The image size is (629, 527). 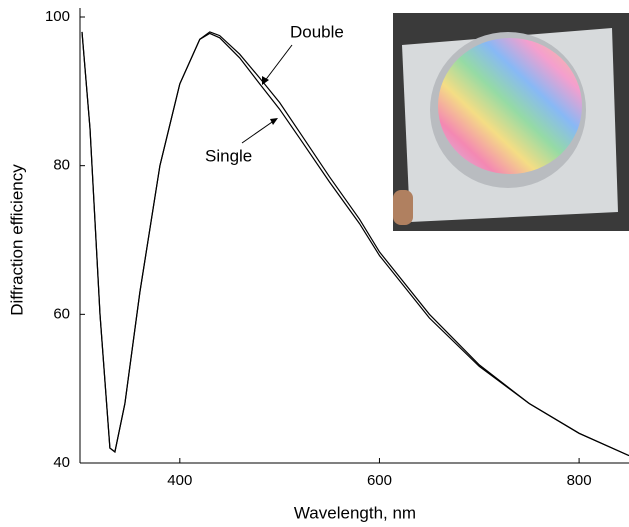 What do you see at coordinates (179, 480) in the screenshot?
I see `x-tick-label: 400` at bounding box center [179, 480].